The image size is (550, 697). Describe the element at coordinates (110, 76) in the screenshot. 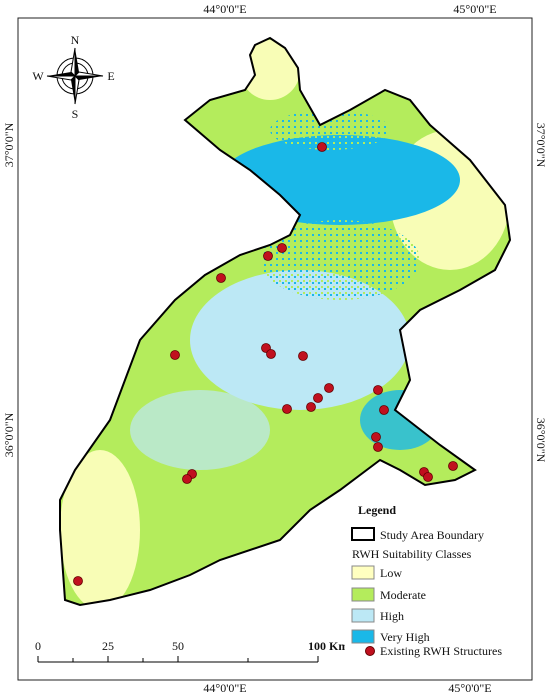

I see `compass-e: E` at that location.